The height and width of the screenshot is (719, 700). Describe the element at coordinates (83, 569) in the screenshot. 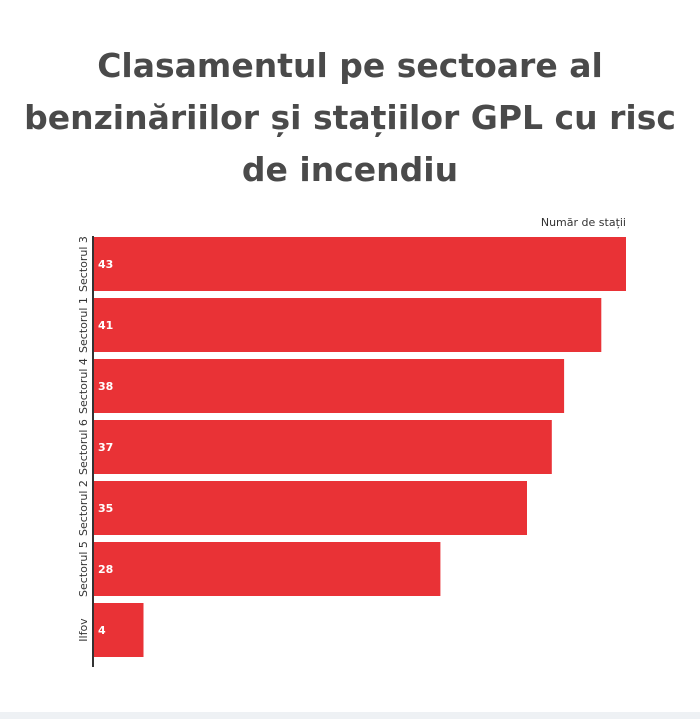

I see `category-label-sectorul-5: Sectorul 5` at that location.